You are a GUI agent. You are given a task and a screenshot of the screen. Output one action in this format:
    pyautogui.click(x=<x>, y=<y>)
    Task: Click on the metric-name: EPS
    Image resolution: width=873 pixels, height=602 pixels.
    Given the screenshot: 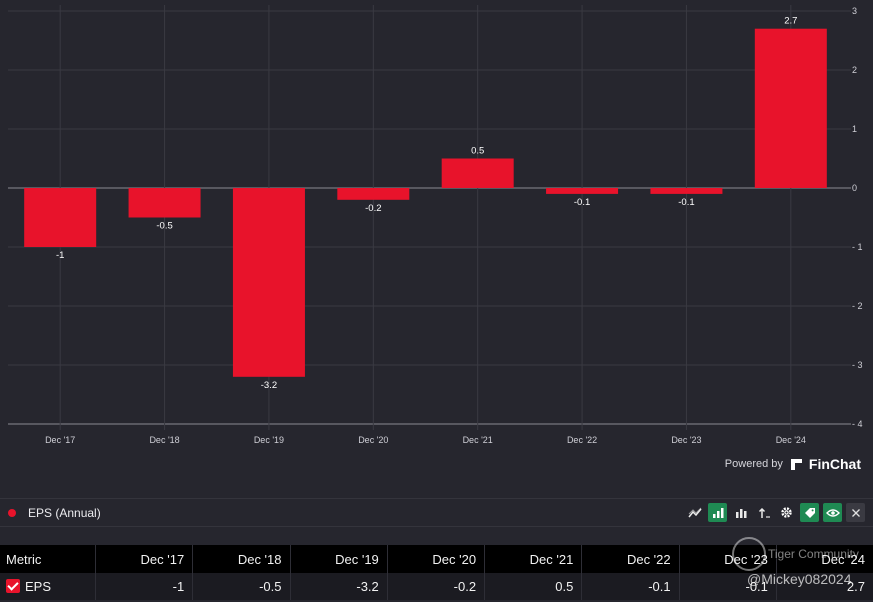 What is the action you would take?
    pyautogui.click(x=38, y=586)
    